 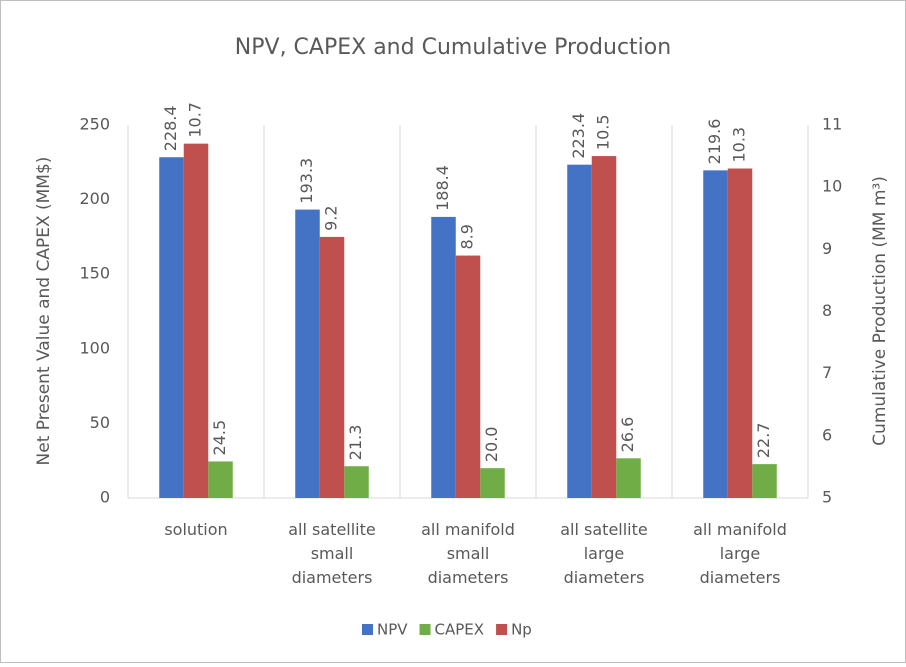 What do you see at coordinates (195, 120) in the screenshot?
I see `data-label: 10.7` at bounding box center [195, 120].